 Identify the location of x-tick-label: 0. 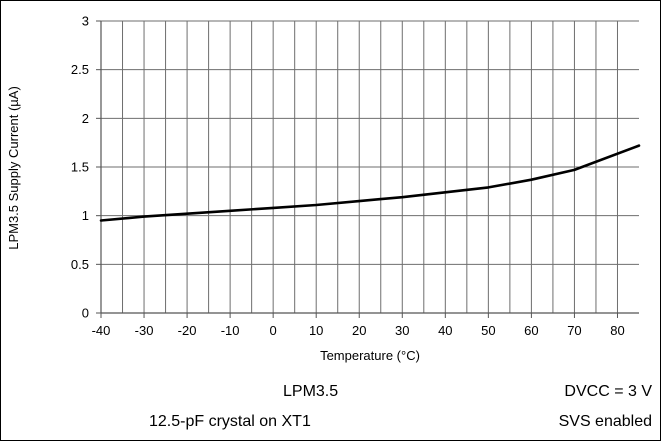
(273, 330).